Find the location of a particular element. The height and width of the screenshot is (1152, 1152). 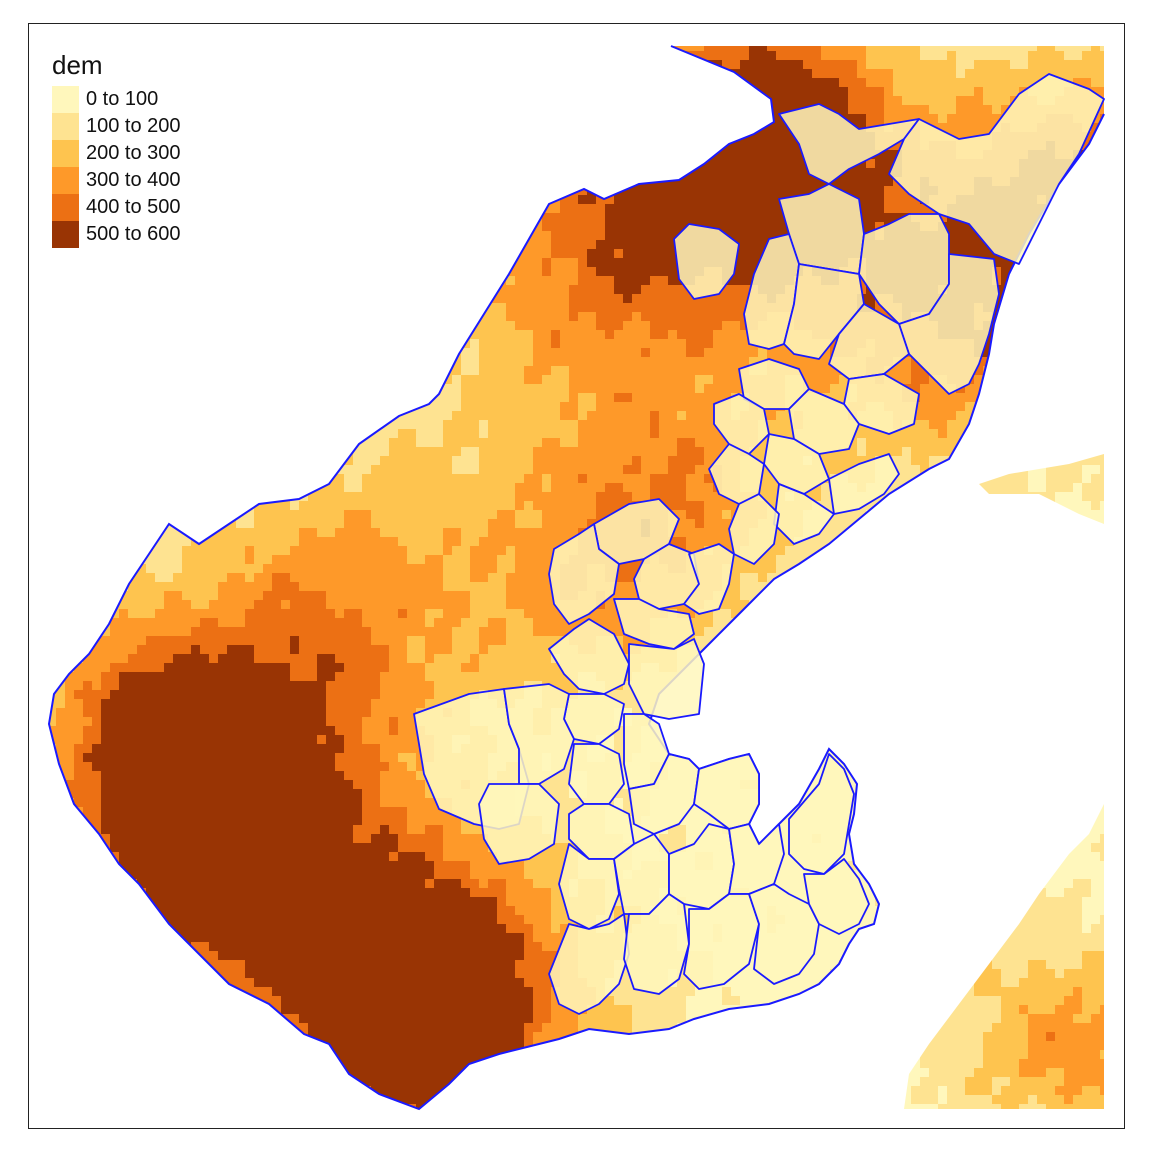

legend-item: 100 to 200 is located at coordinates (116, 126).